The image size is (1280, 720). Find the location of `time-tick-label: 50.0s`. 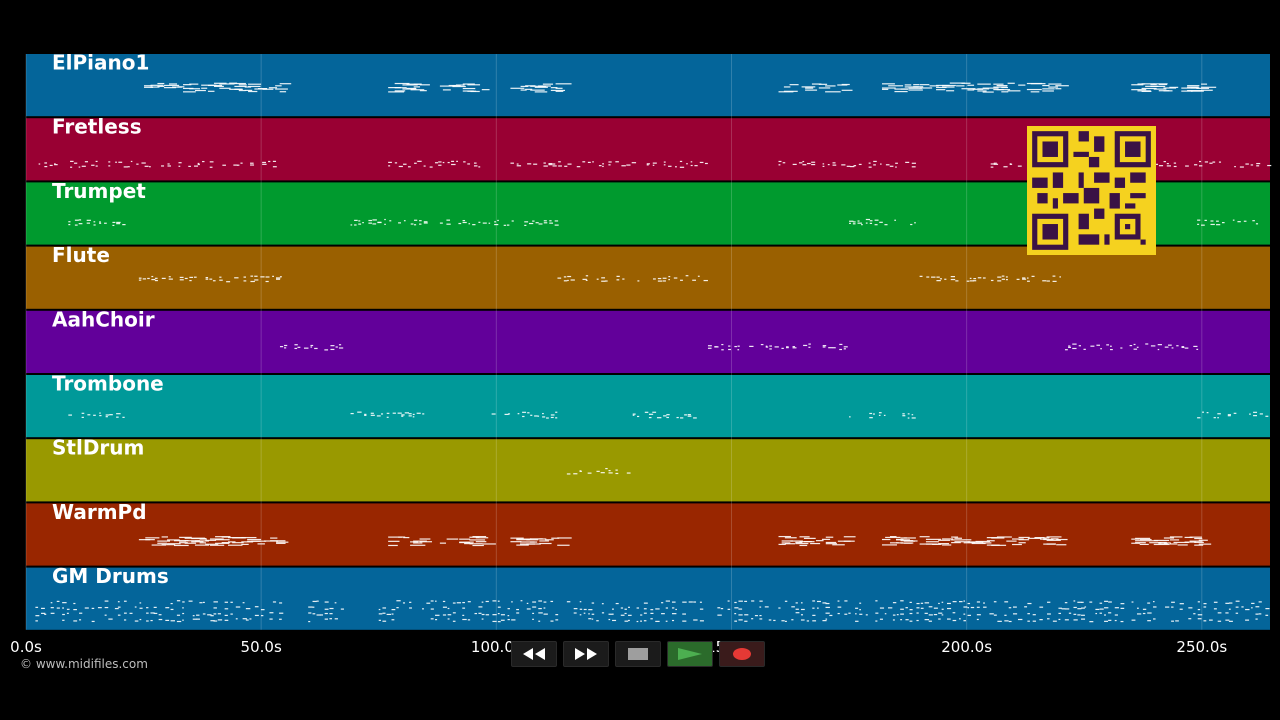

time-tick-label: 50.0s is located at coordinates (261, 647).